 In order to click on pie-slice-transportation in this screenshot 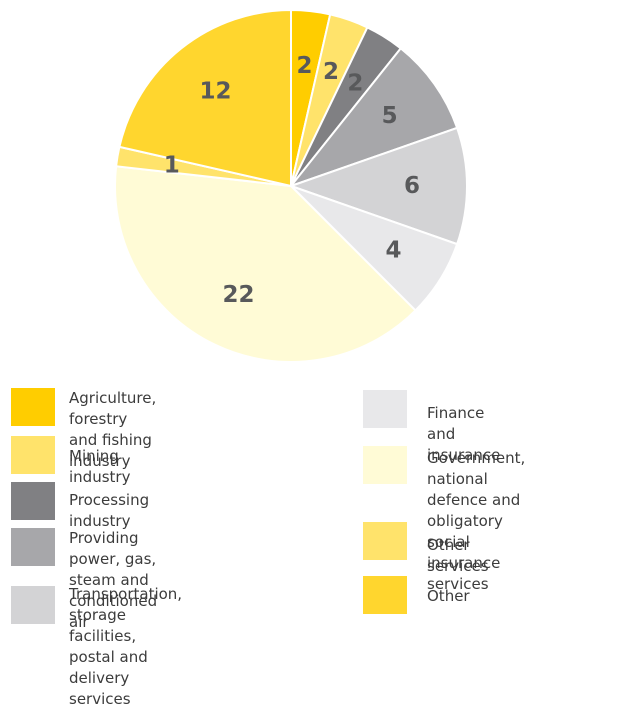, I will do `click(377, 186)`.